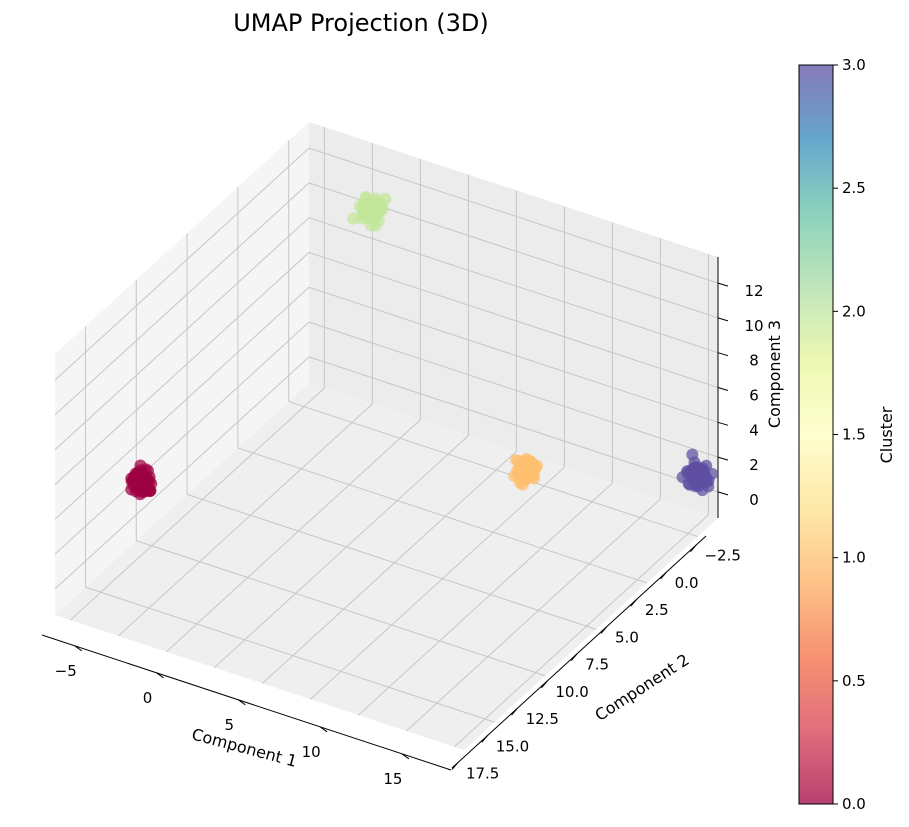 The image size is (909, 827). What do you see at coordinates (854, 681) in the screenshot?
I see `colorbar-tick-label: 0.5` at bounding box center [854, 681].